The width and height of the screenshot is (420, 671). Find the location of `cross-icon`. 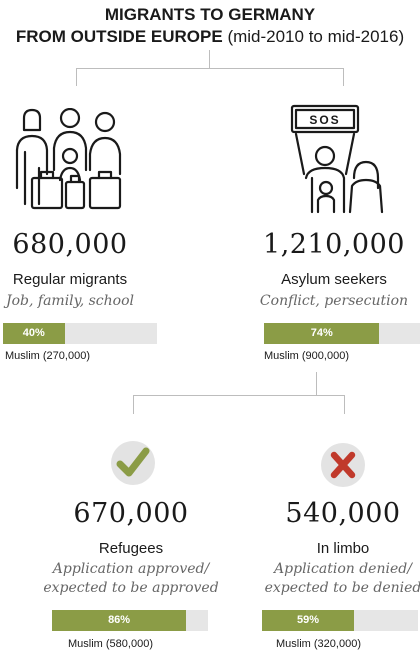

cross-icon is located at coordinates (343, 465).